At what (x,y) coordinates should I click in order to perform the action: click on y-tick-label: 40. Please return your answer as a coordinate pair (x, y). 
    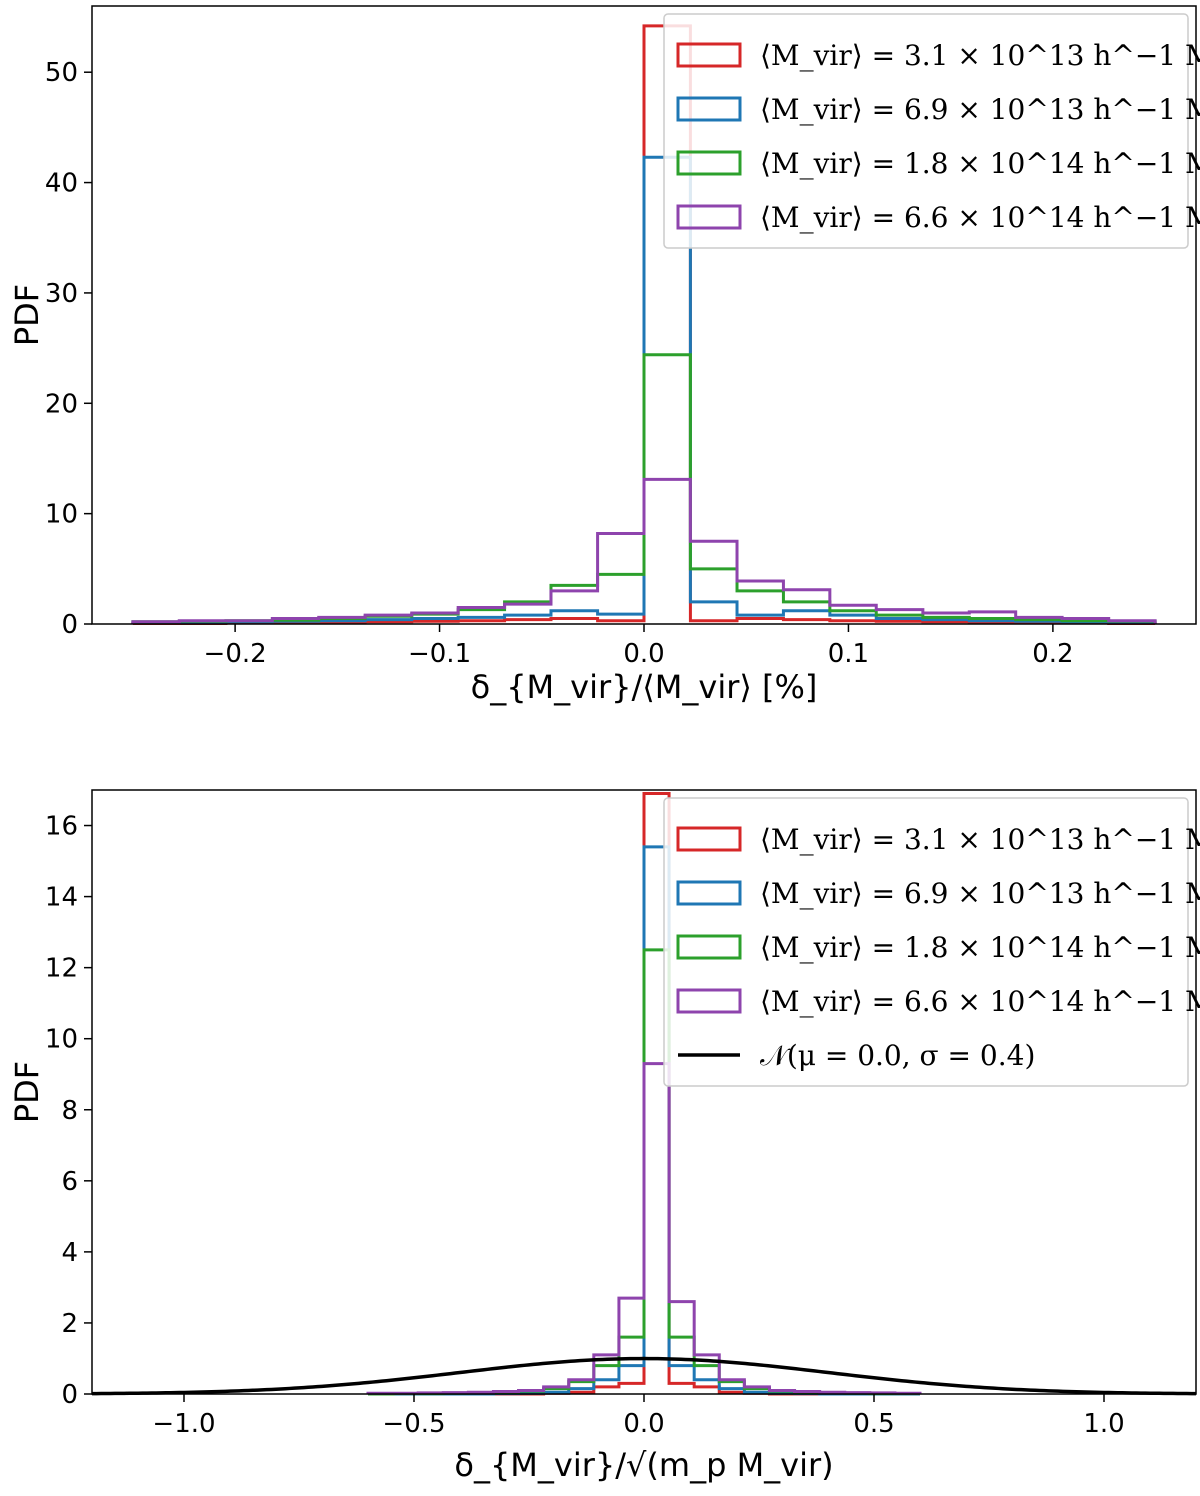
    Looking at the image, I should click on (61, 184).